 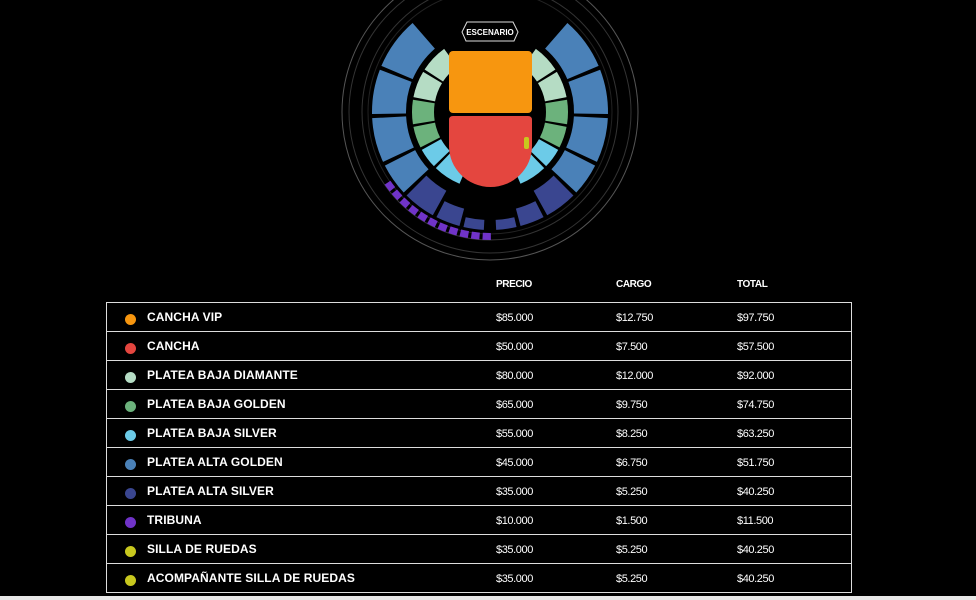 I want to click on cargo-value: $9.750, so click(x=632, y=405).